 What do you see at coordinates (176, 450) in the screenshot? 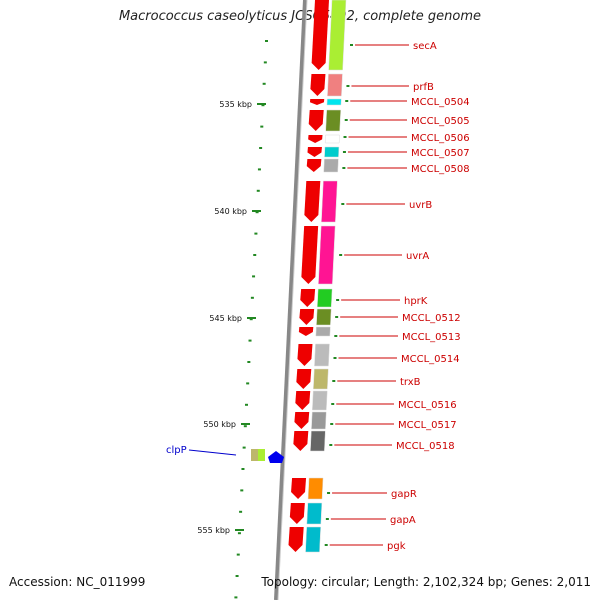
I see `gene-label: clpP` at bounding box center [176, 450].